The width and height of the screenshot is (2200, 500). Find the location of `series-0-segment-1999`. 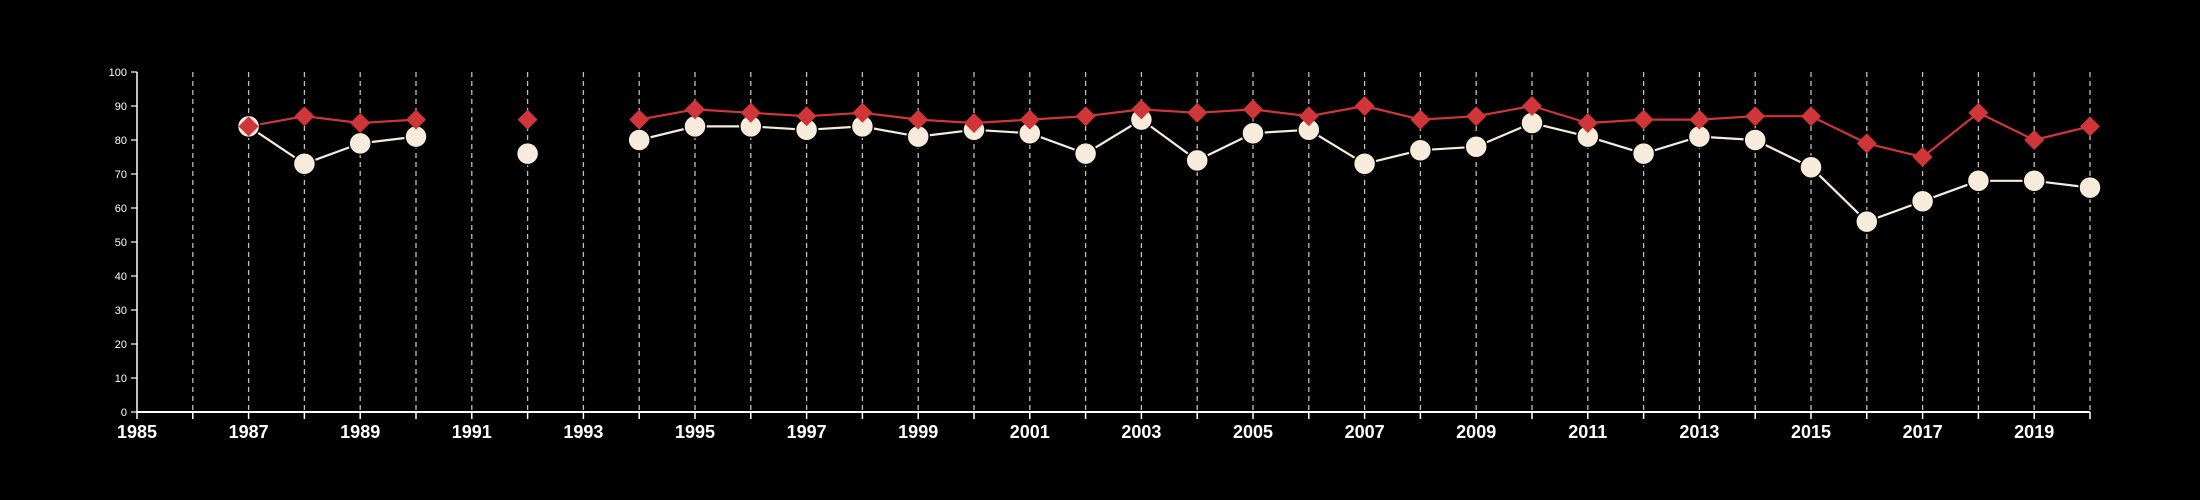

series-0-segment-1999 is located at coordinates (890, 116).